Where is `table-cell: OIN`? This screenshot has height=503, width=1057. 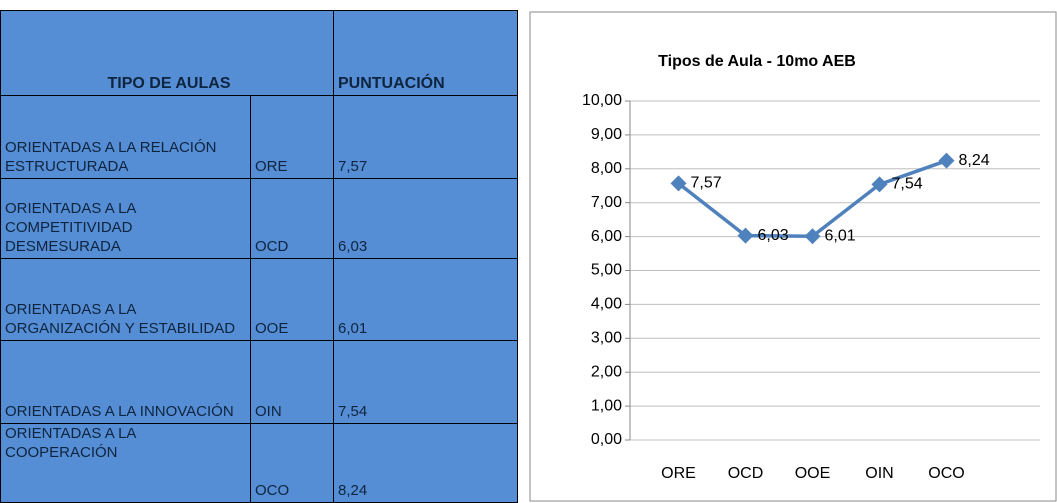
table-cell: OIN is located at coordinates (292, 382).